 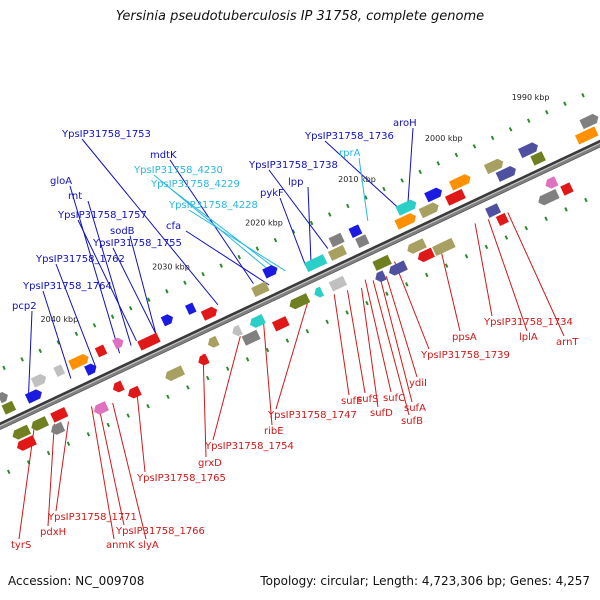 What do you see at coordinates (293, 165) in the screenshot?
I see `gene-label-ypsip31758-1738: YpsIP31758_1738` at bounding box center [293, 165].